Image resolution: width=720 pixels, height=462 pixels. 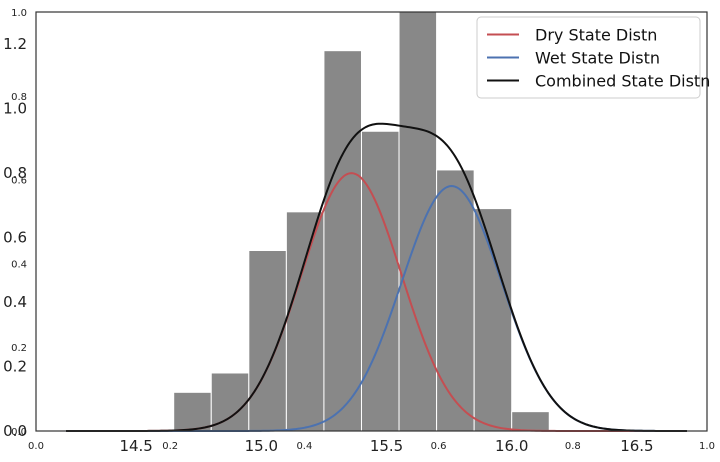 What do you see at coordinates (19, 181) in the screenshot?
I see `overlay-y-tick-label: 0.6` at bounding box center [19, 181].